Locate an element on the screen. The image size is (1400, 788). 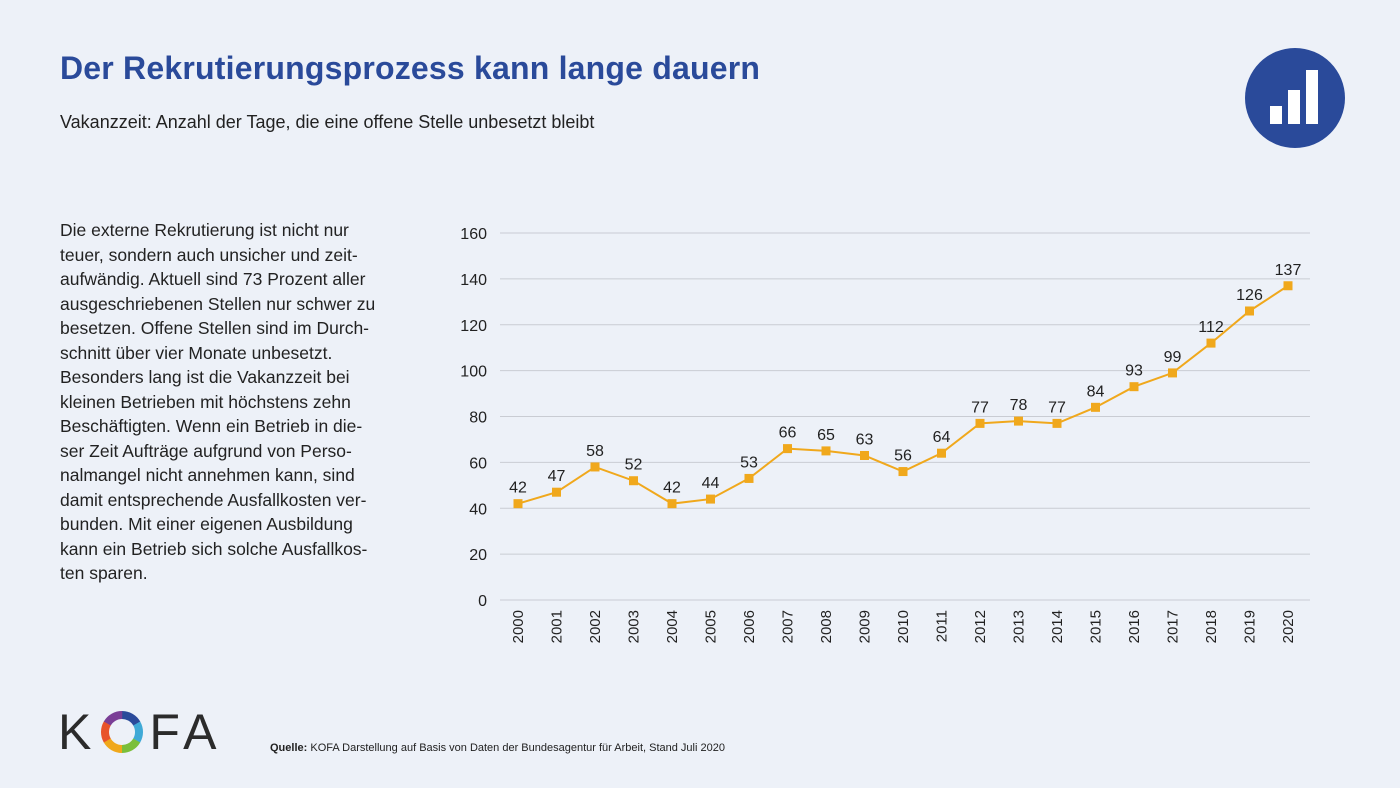
x-tick-label: 2013 is located at coordinates (1019, 626).